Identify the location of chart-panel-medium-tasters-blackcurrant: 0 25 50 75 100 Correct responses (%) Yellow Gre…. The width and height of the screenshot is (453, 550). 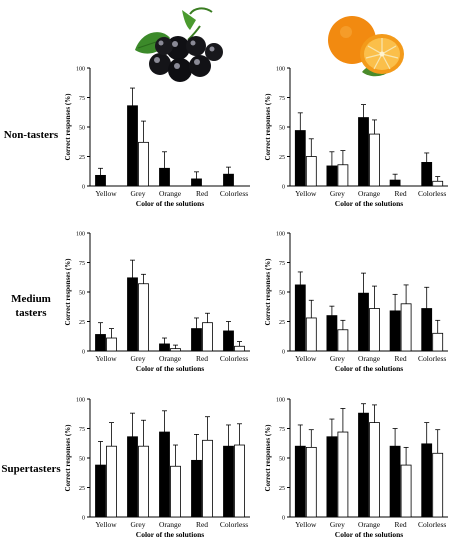
(157, 302).